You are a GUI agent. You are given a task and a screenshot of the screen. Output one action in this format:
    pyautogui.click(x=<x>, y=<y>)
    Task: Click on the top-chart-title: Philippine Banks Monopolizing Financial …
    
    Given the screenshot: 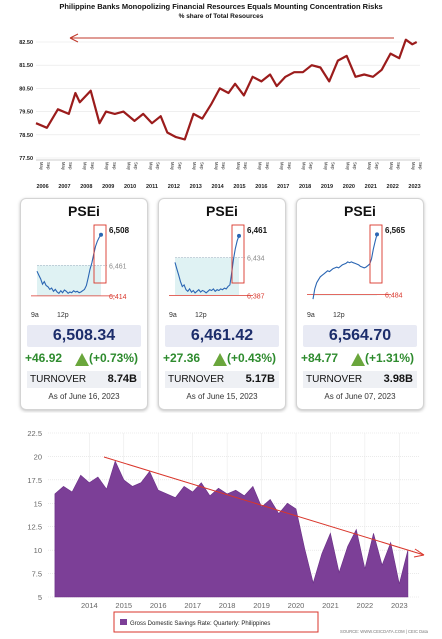 What is the action you would take?
    pyautogui.click(x=220, y=6)
    